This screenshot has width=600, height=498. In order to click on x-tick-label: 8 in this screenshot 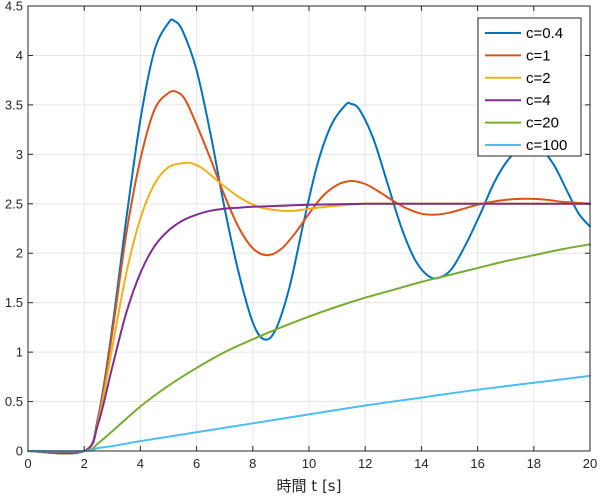, I will do `click(252, 463)`.